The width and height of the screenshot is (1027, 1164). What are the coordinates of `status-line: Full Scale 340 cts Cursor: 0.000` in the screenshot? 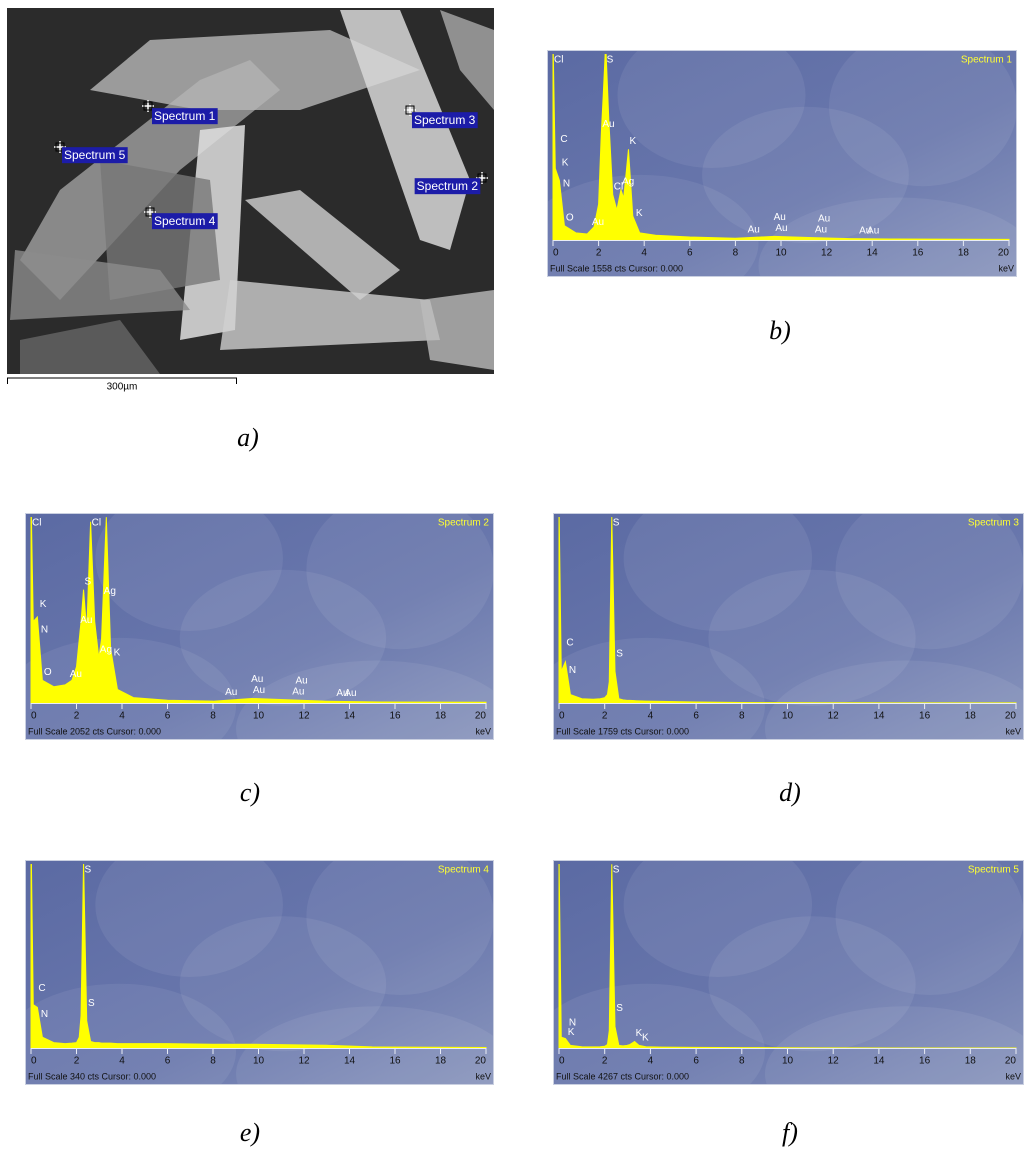 It's located at (92, 1076).